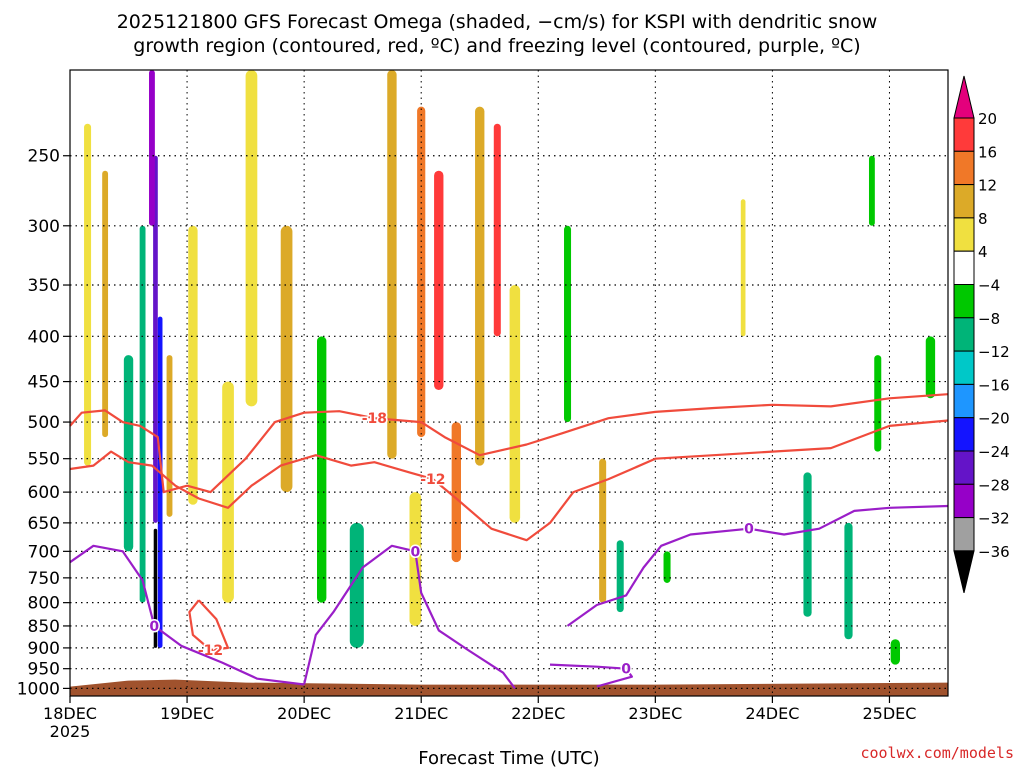  Describe the element at coordinates (983, 219) in the screenshot. I see `colorbar-label-3: 8` at that location.